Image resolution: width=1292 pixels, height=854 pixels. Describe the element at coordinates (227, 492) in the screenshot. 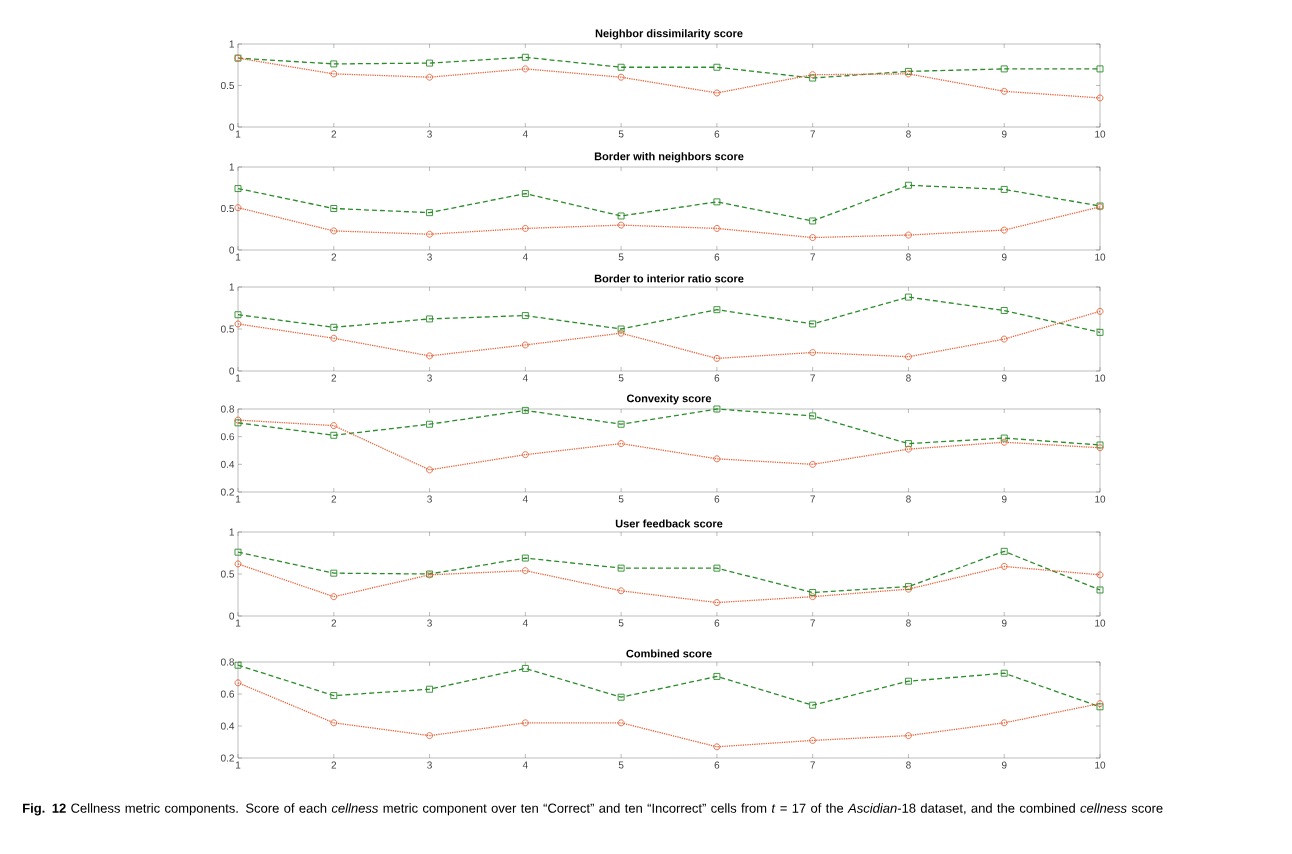

I see `y-tick-label: 0.2` at that location.